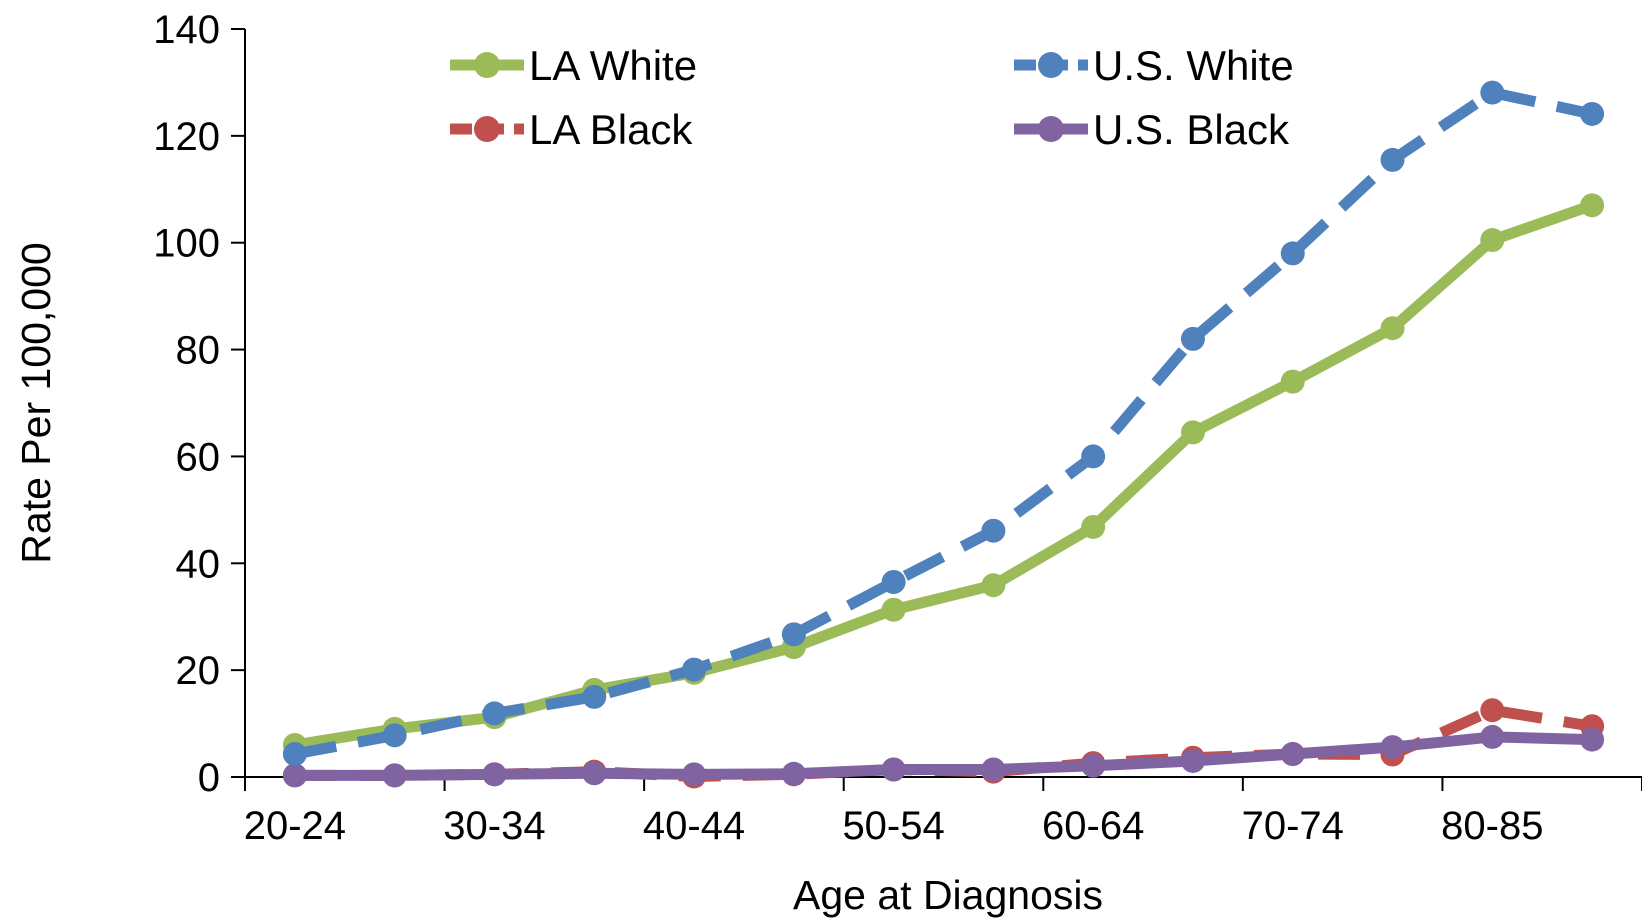  I want to click on x-tick-label: 60-64, so click(1093, 826).